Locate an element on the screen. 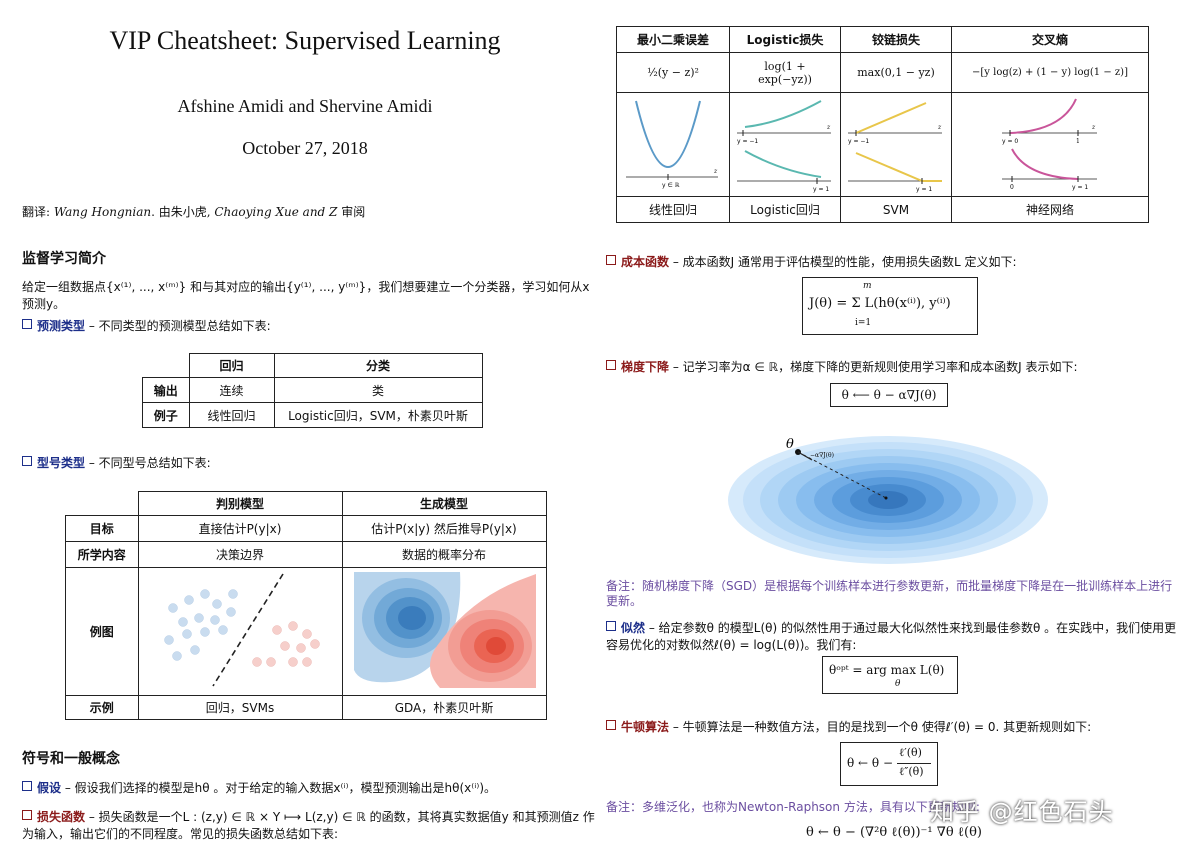 The height and width of the screenshot is (860, 1190). newton-num: ℓ′(θ) is located at coordinates (910, 752).